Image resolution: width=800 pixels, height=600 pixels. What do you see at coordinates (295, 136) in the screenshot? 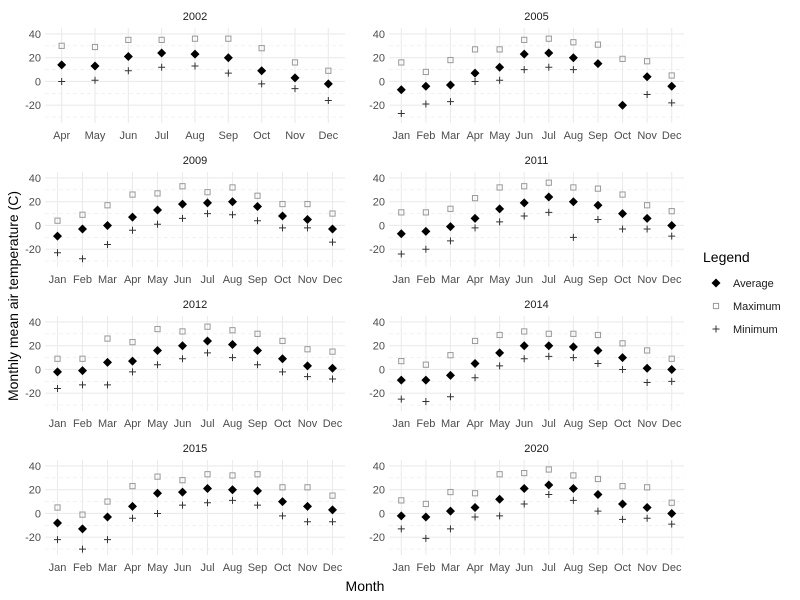
I see `x-tick-label: Nov` at bounding box center [295, 136].